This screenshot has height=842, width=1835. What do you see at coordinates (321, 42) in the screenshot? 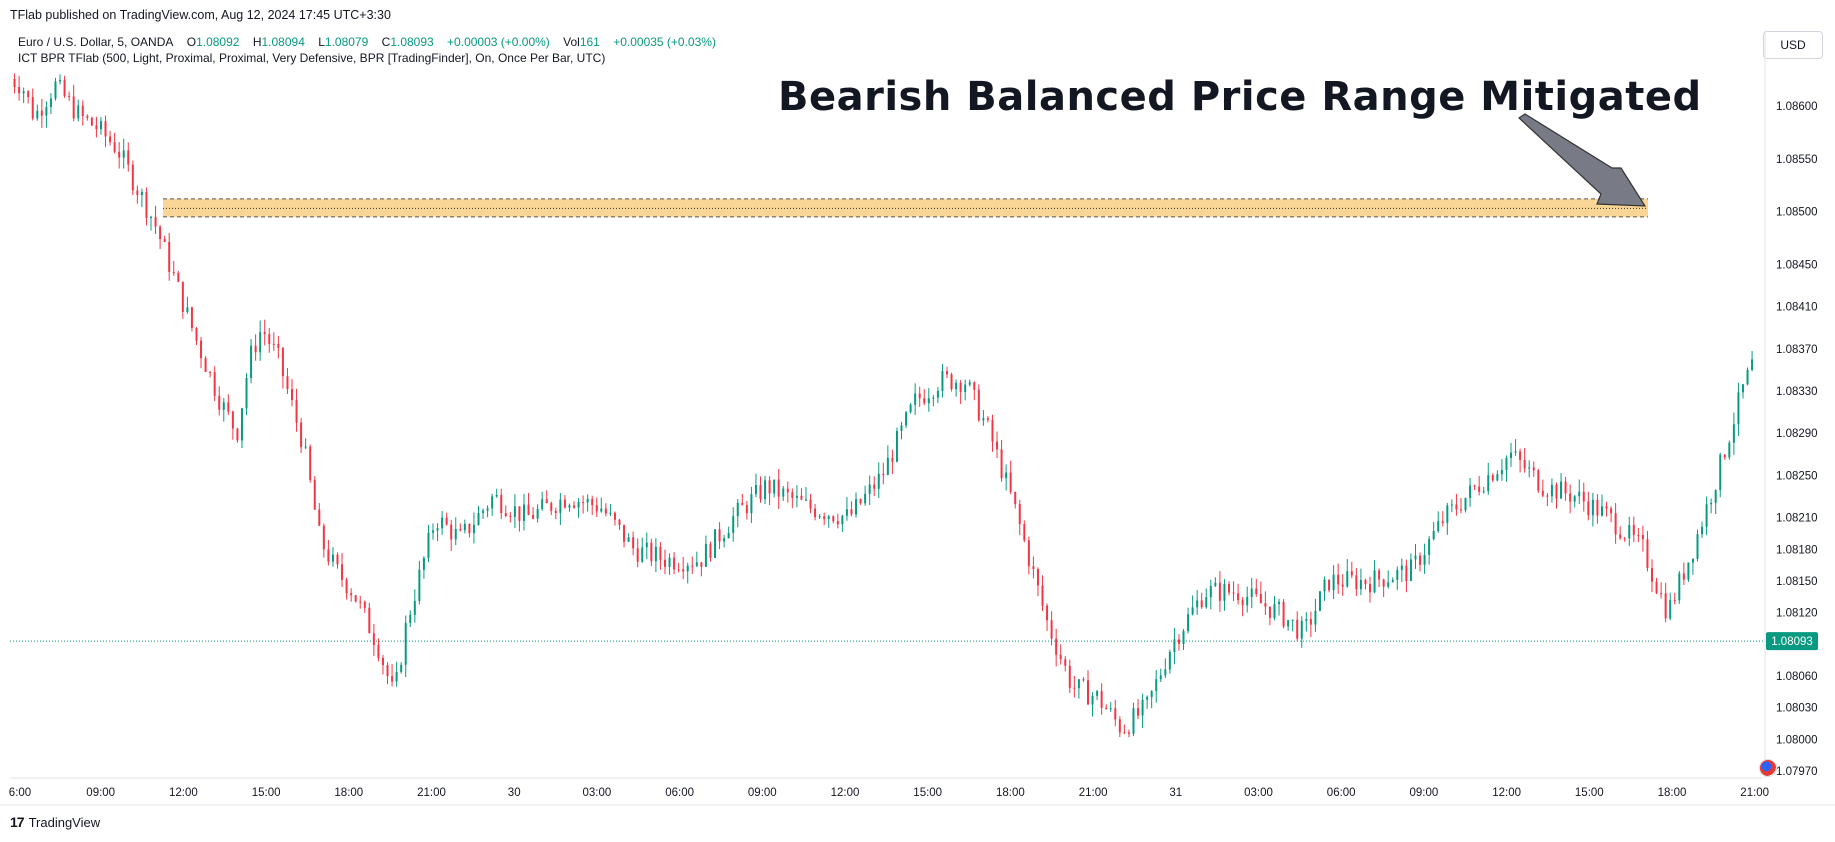
I see `low-label: L` at bounding box center [321, 42].